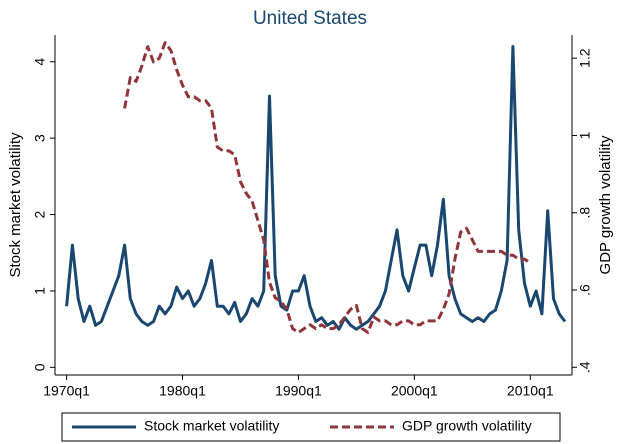 This screenshot has height=444, width=621. Describe the element at coordinates (585, 367) in the screenshot. I see `y2-tick-label: .4` at that location.